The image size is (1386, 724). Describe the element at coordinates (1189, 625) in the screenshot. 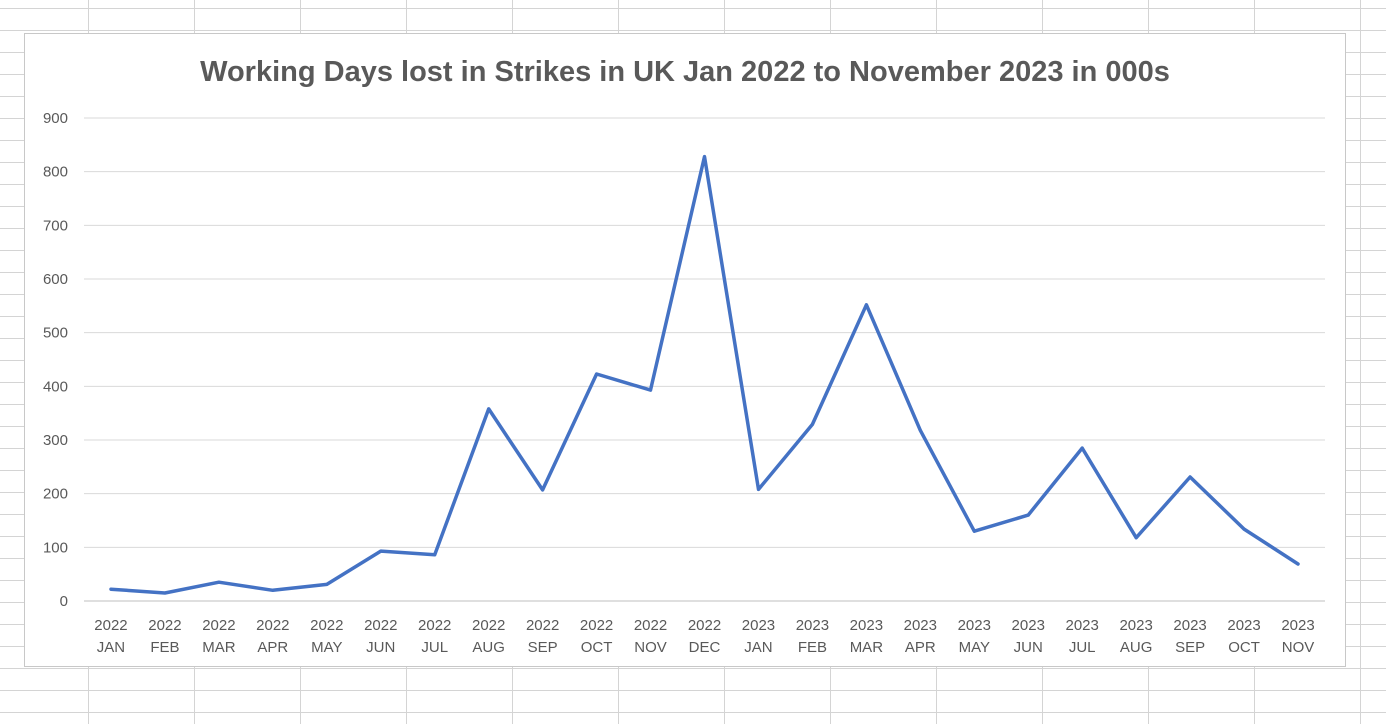

I see `x-tick-label-year-20: 2023` at that location.